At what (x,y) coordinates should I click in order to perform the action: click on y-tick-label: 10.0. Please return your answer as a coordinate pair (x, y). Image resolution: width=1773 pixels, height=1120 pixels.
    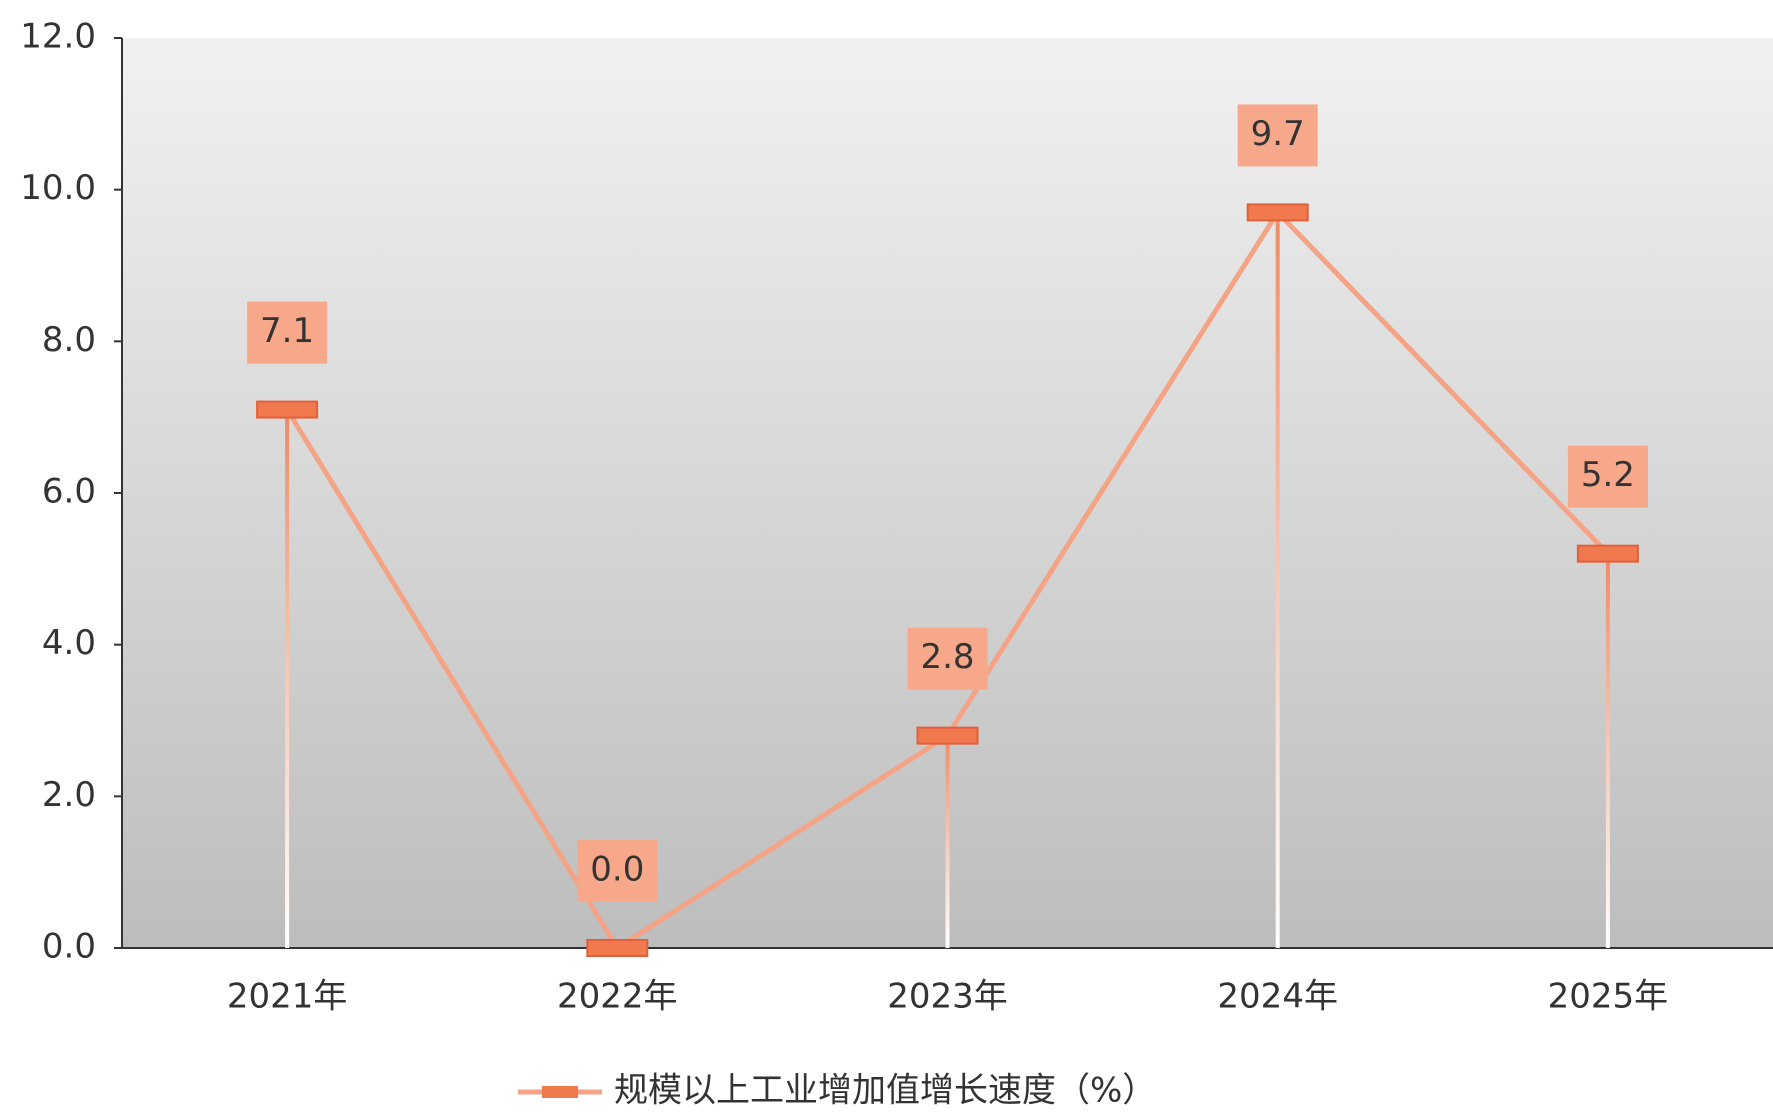
    Looking at the image, I should click on (58, 188).